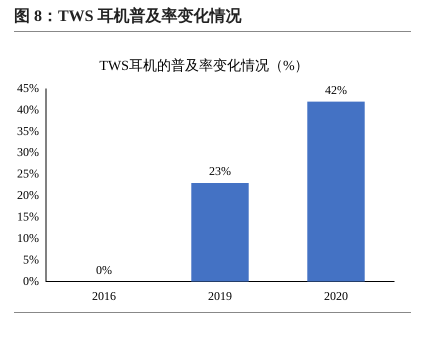 This screenshot has height=337, width=425. I want to click on y-tick-label: 0%, so click(30, 281).